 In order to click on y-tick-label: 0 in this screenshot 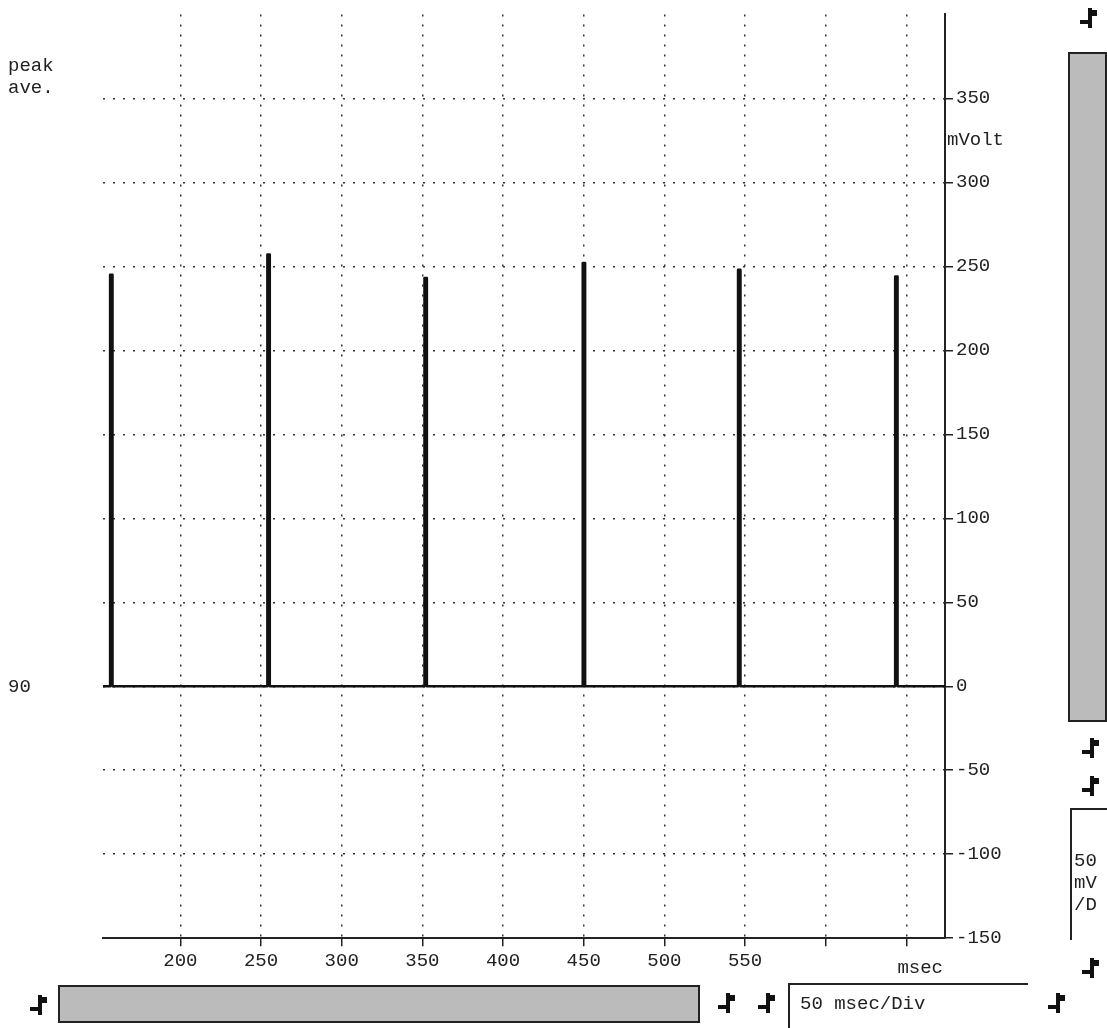, I will do `click(962, 686)`.